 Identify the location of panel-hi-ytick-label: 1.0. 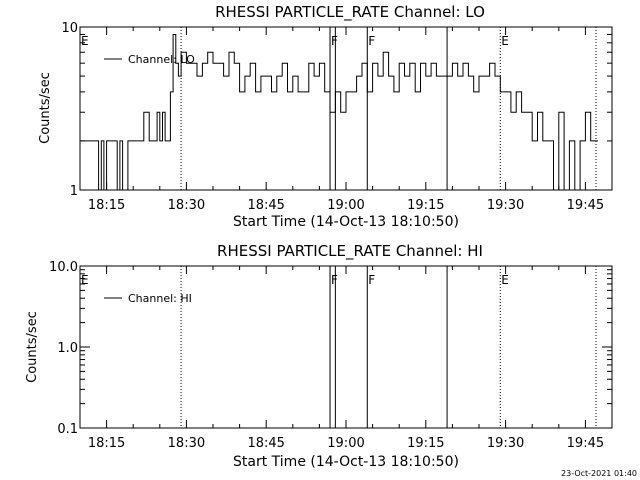
(67, 348).